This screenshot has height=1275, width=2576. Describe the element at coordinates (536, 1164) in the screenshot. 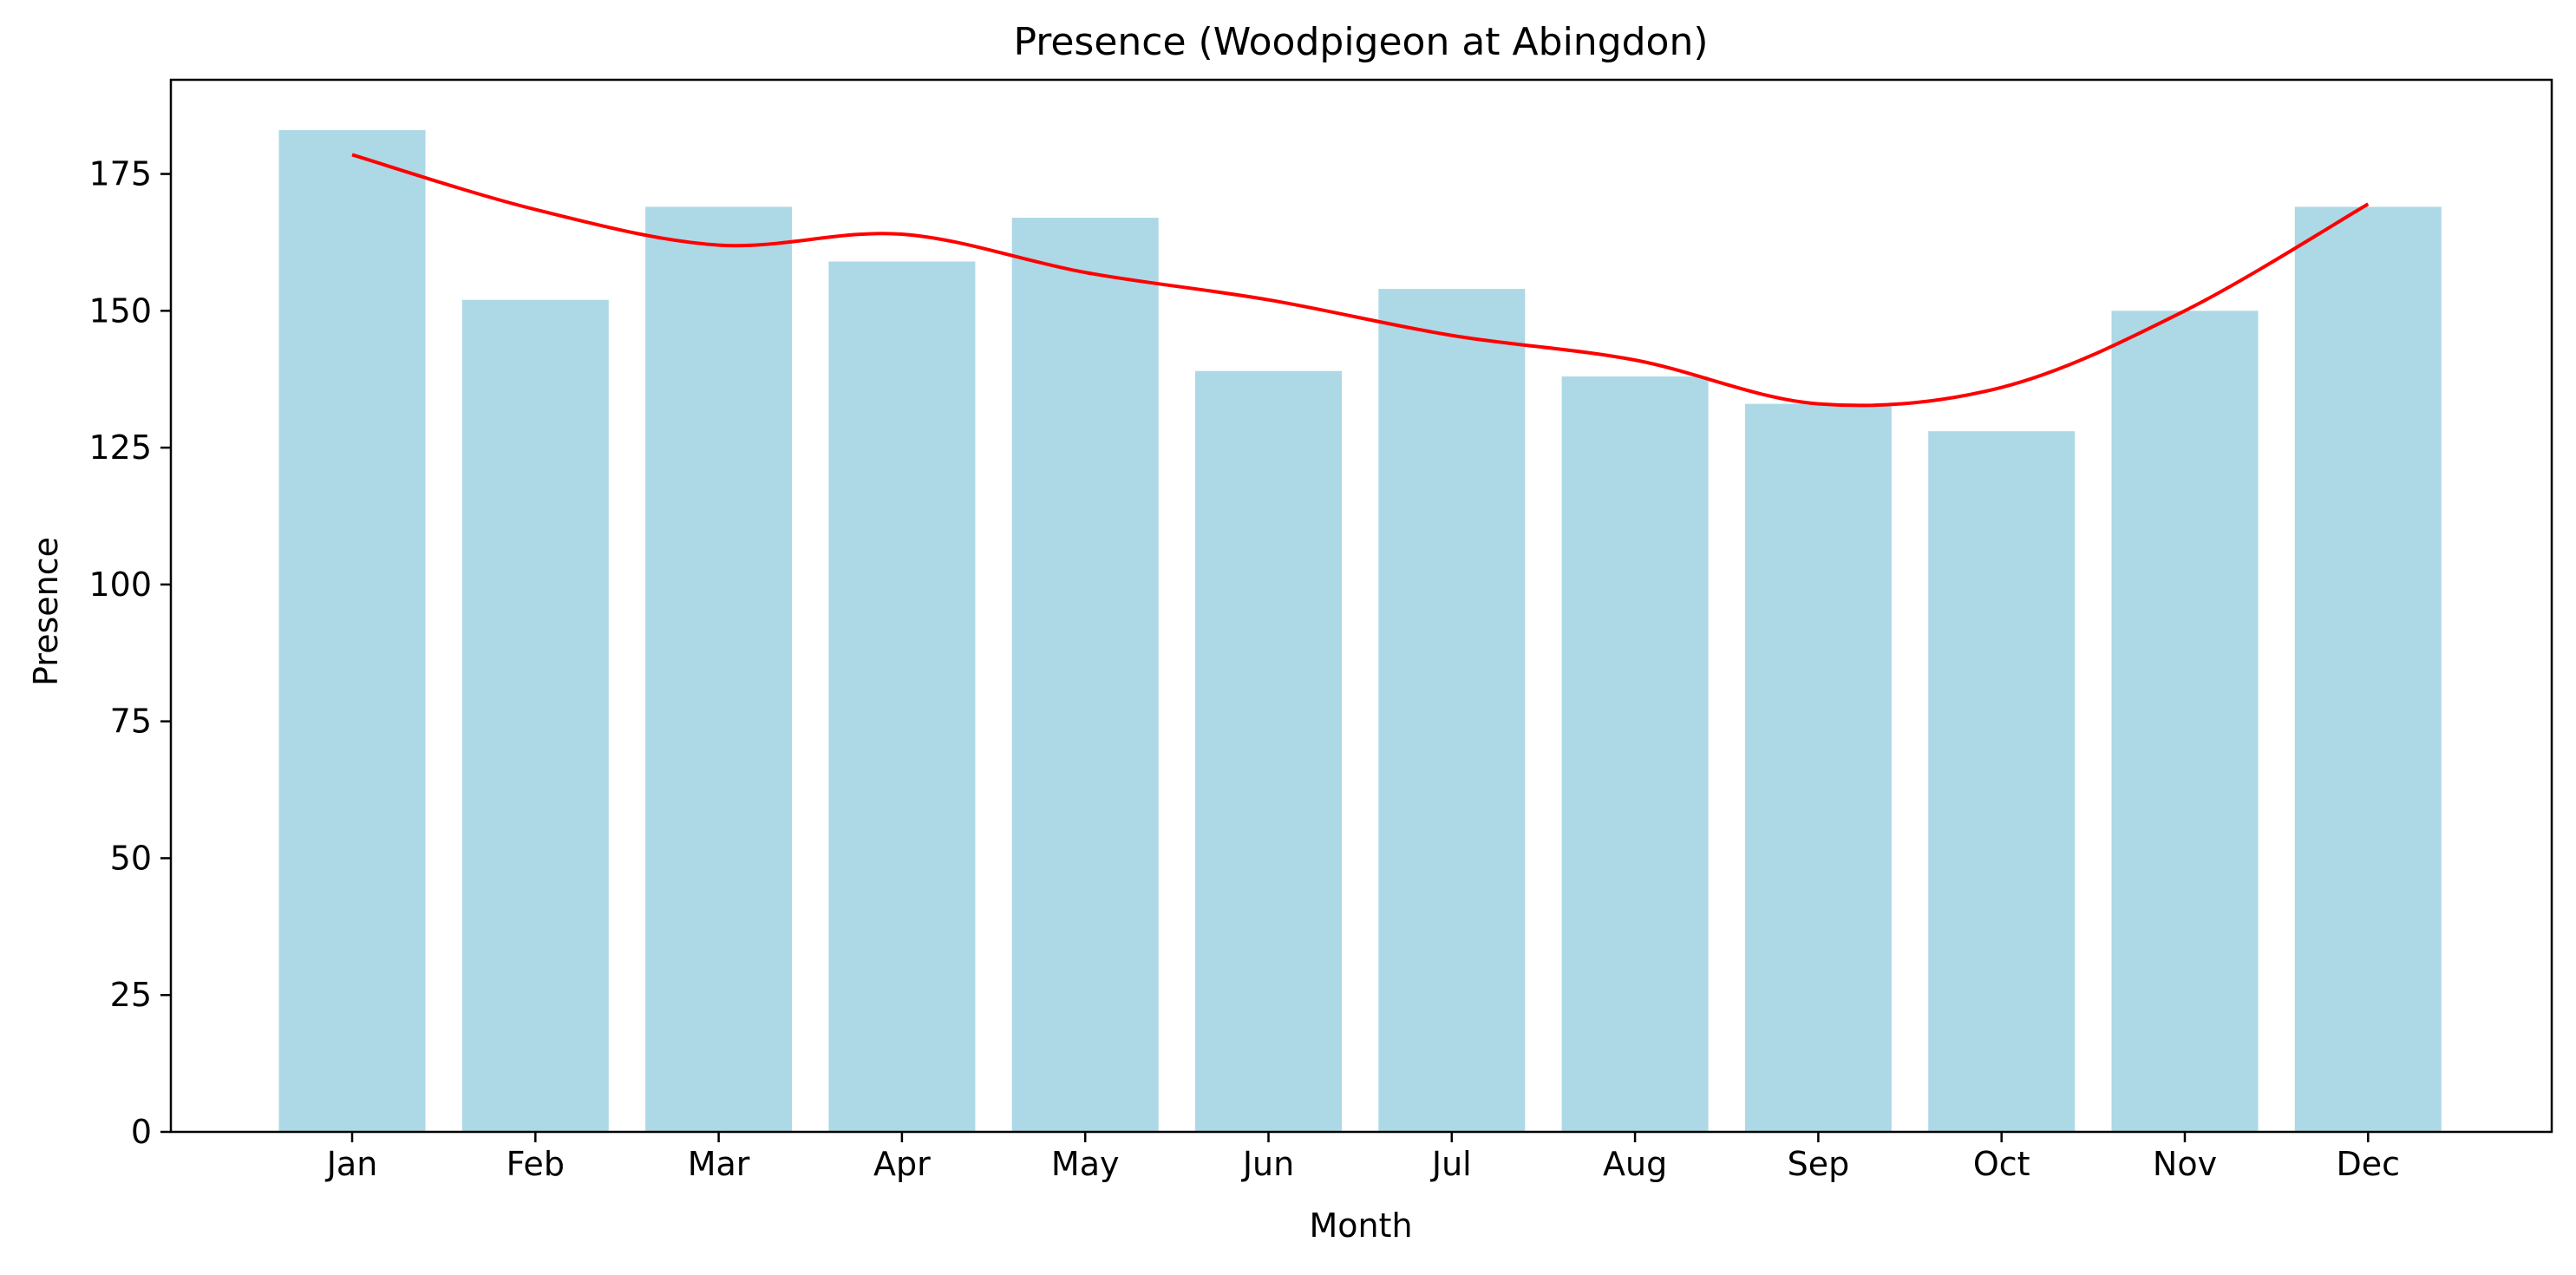

I see `x-tick-label: Feb` at that location.